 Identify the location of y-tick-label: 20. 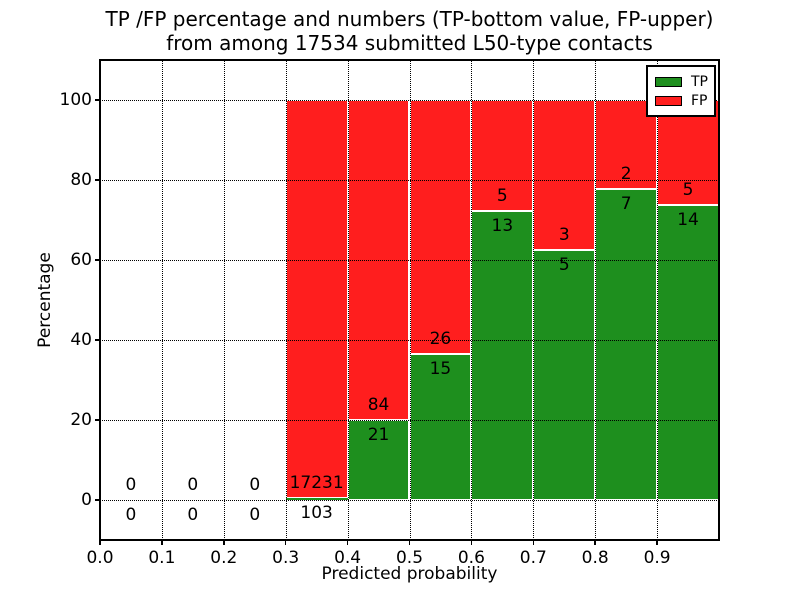
(81, 420).